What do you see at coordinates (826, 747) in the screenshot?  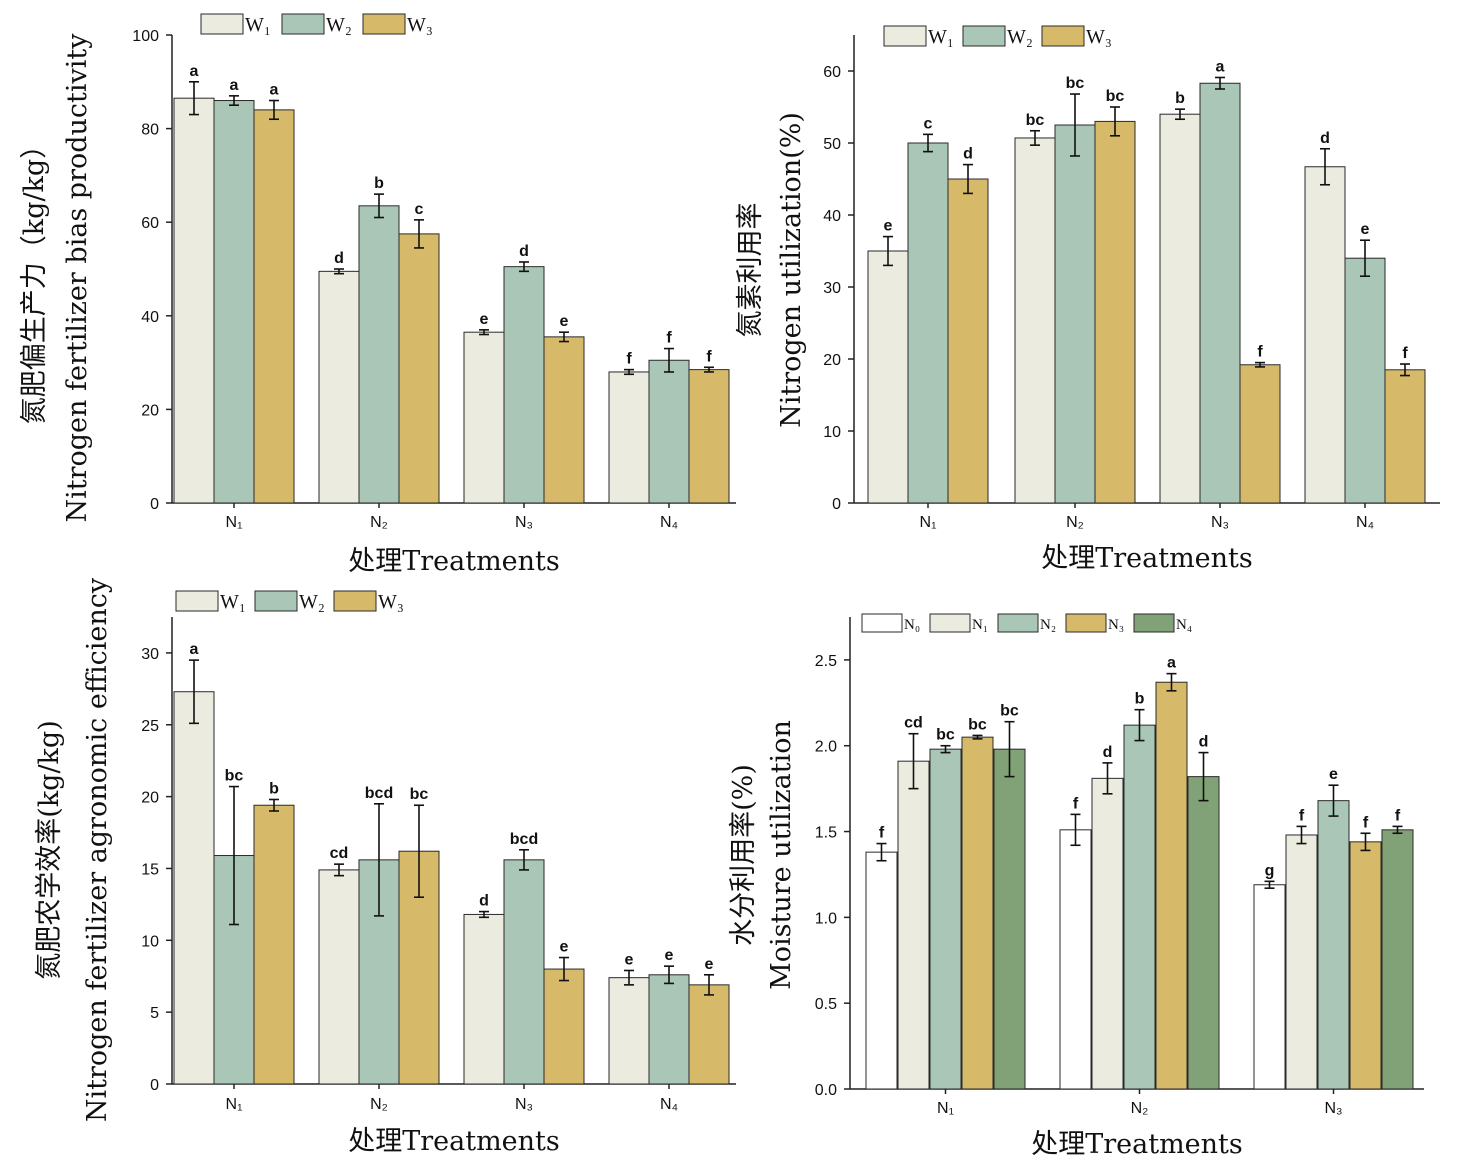 I see `y-tick-label: 2.0` at bounding box center [826, 747].